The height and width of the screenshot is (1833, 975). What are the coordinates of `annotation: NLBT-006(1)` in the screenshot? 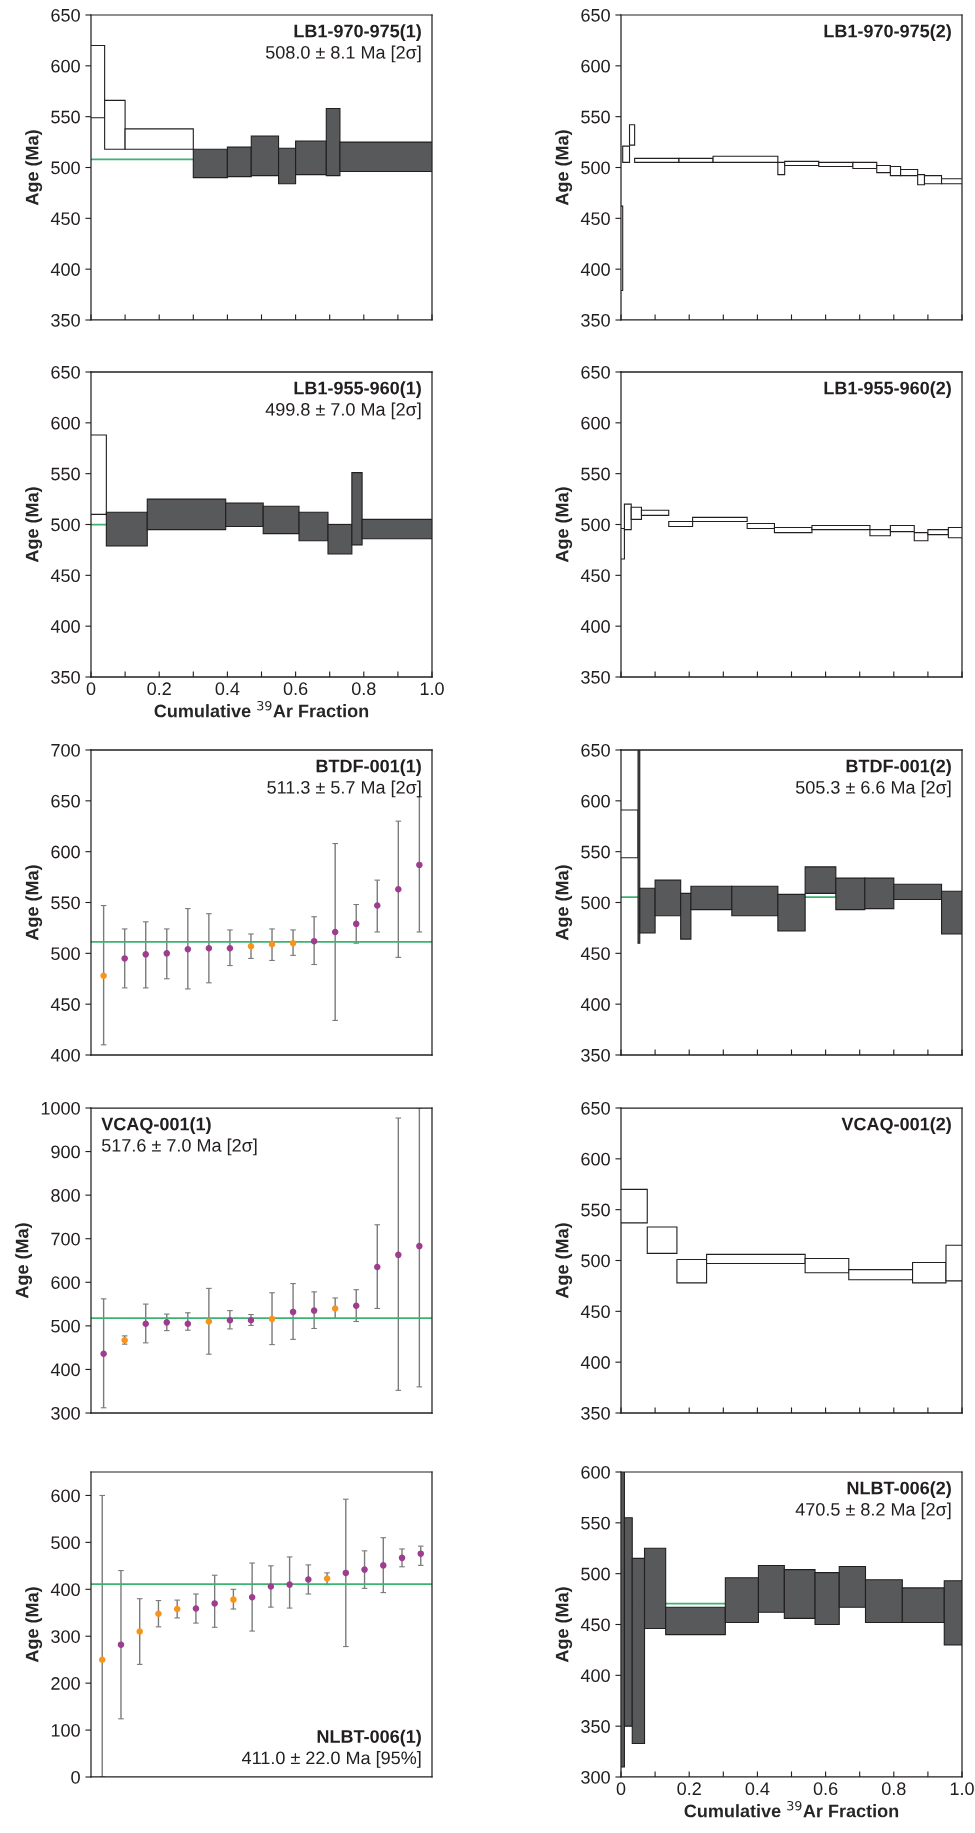 It's located at (369, 1738).